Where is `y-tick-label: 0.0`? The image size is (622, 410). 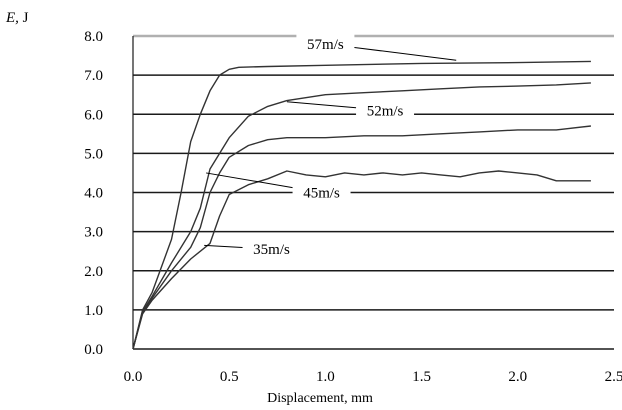 y-tick-label: 0.0 is located at coordinates (93, 350).